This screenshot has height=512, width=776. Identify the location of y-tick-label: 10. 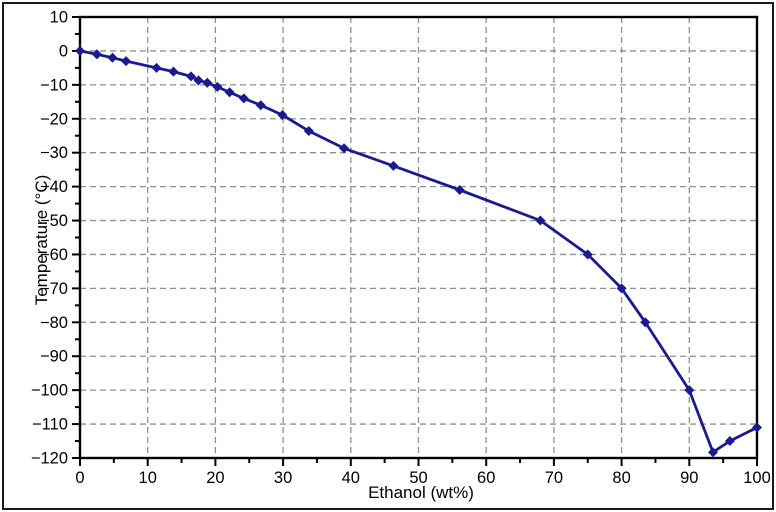
(59, 18).